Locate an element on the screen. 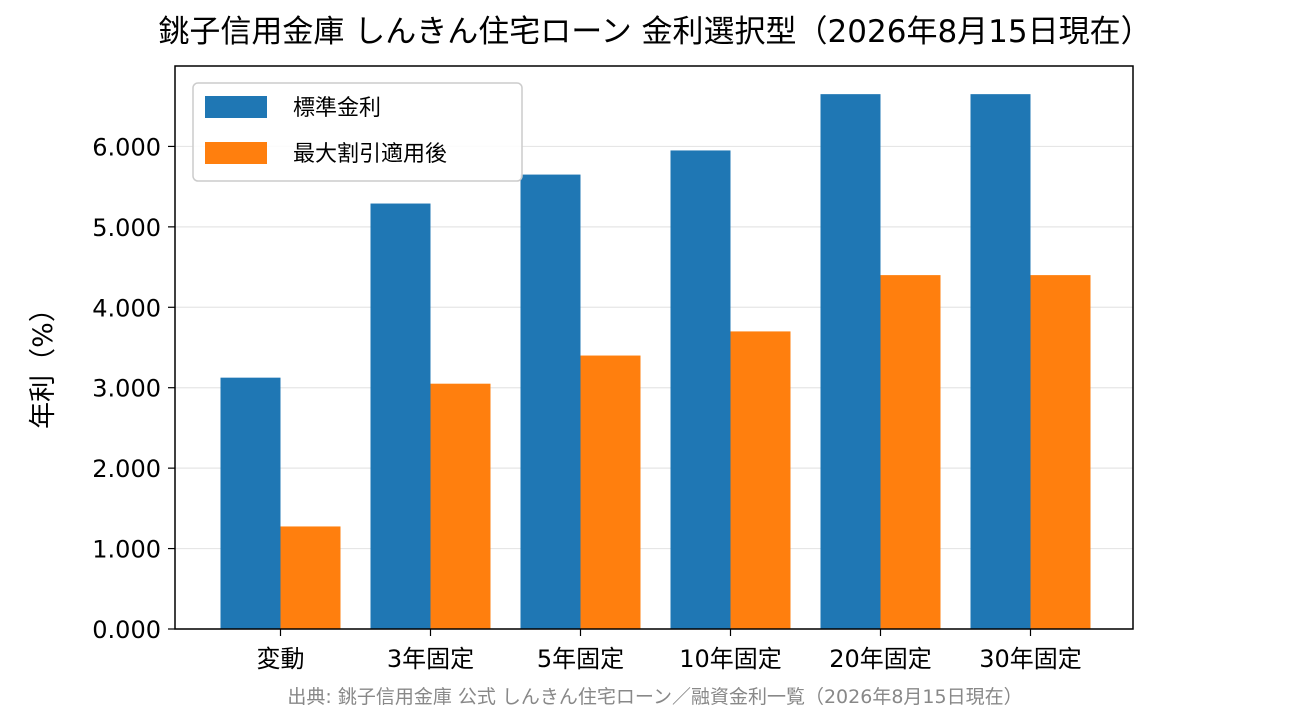 The width and height of the screenshot is (1310, 725). y-tick-label: 2.000 is located at coordinates (126, 469).